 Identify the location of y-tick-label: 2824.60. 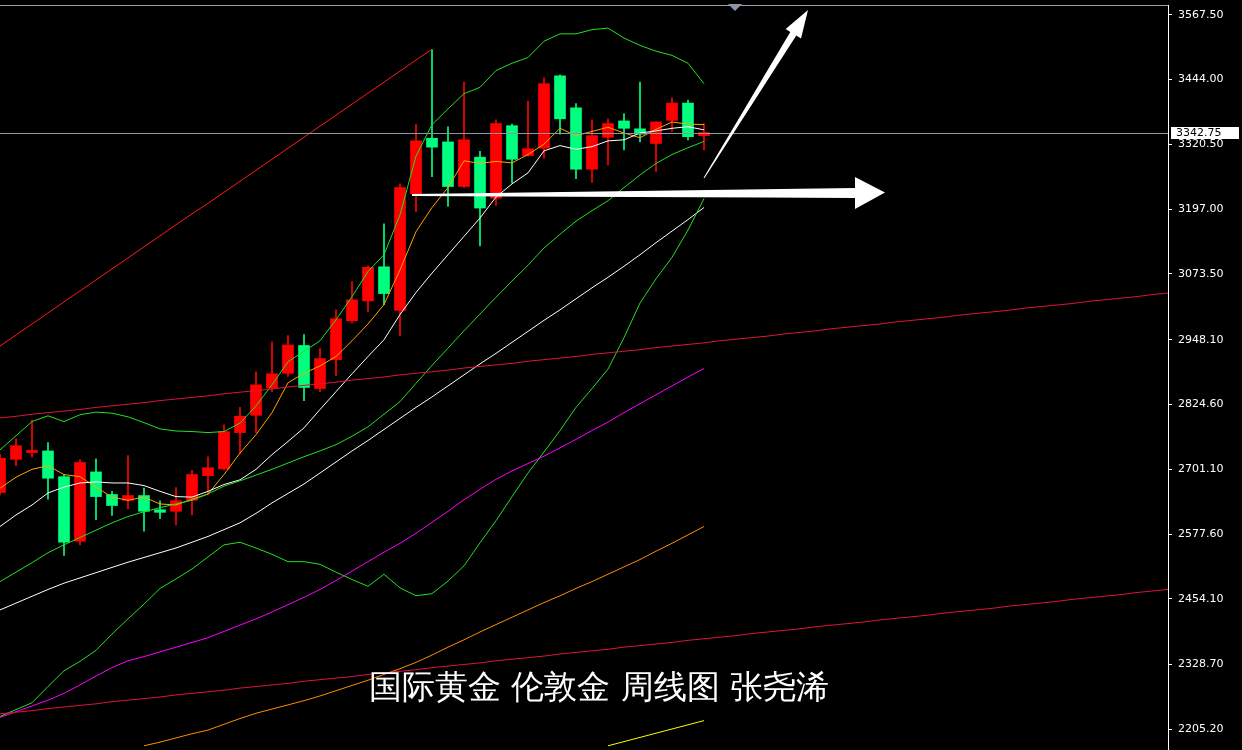
(1201, 404).